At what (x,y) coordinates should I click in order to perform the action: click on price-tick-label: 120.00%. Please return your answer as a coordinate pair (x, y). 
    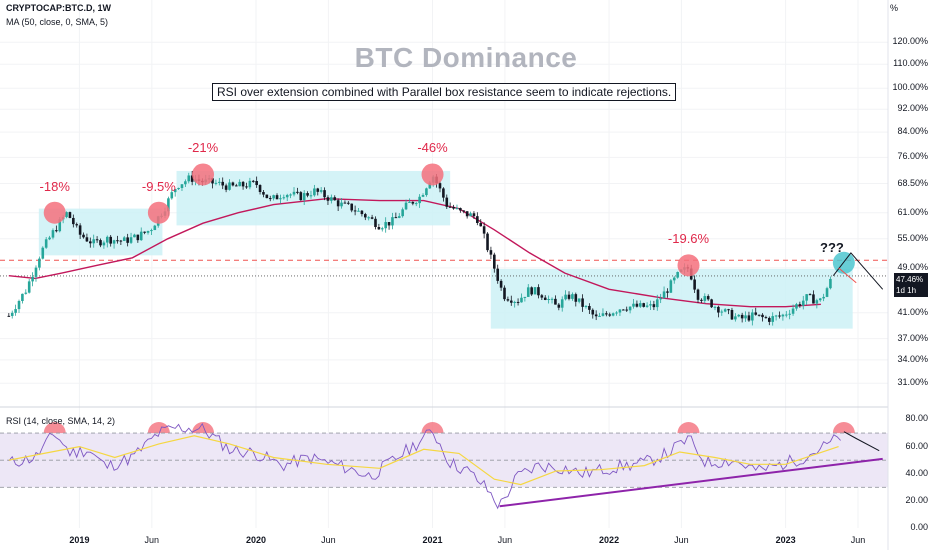
    Looking at the image, I should click on (910, 41).